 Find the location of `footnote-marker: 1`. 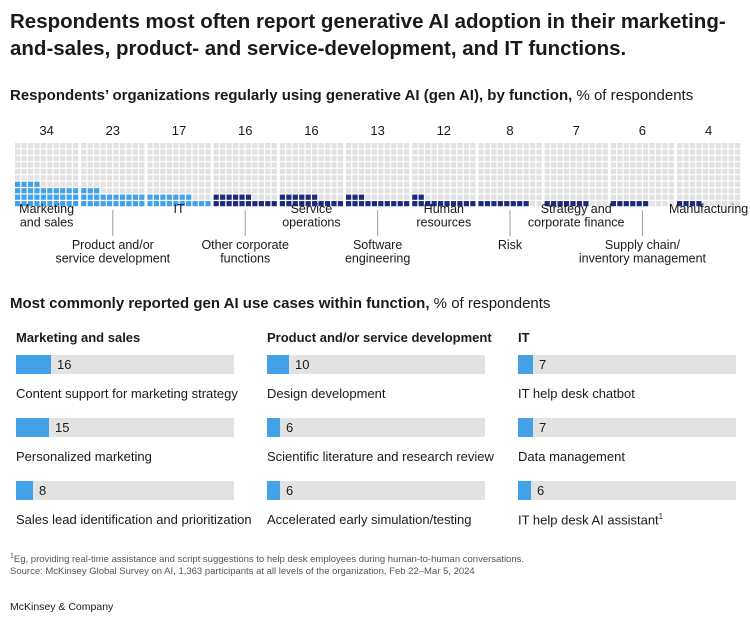

footnote-marker: 1 is located at coordinates (12, 556).